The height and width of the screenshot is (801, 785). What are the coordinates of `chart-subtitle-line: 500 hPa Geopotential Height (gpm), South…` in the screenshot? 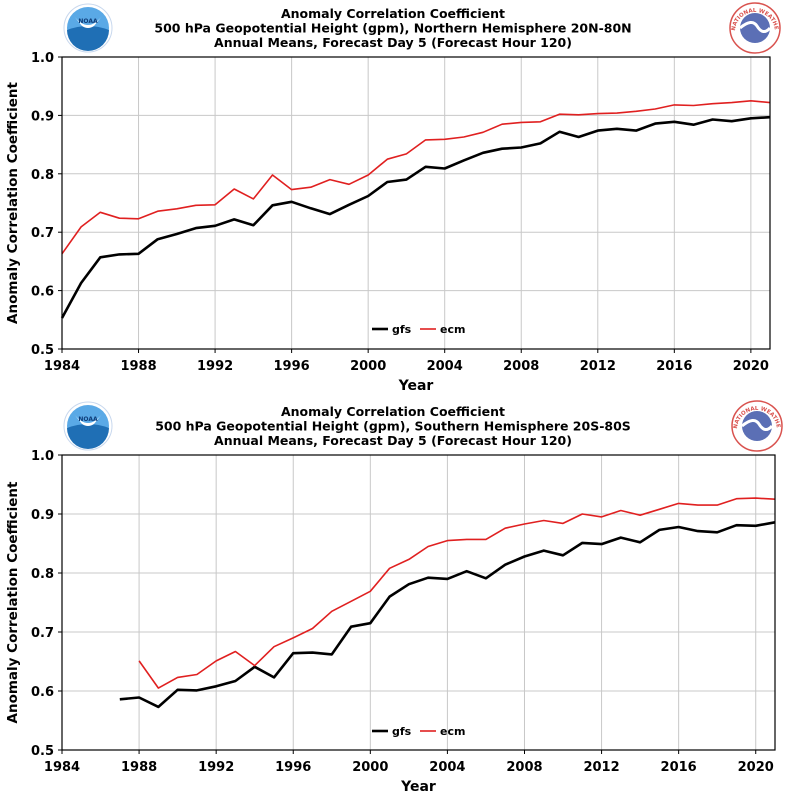 It's located at (393, 426).